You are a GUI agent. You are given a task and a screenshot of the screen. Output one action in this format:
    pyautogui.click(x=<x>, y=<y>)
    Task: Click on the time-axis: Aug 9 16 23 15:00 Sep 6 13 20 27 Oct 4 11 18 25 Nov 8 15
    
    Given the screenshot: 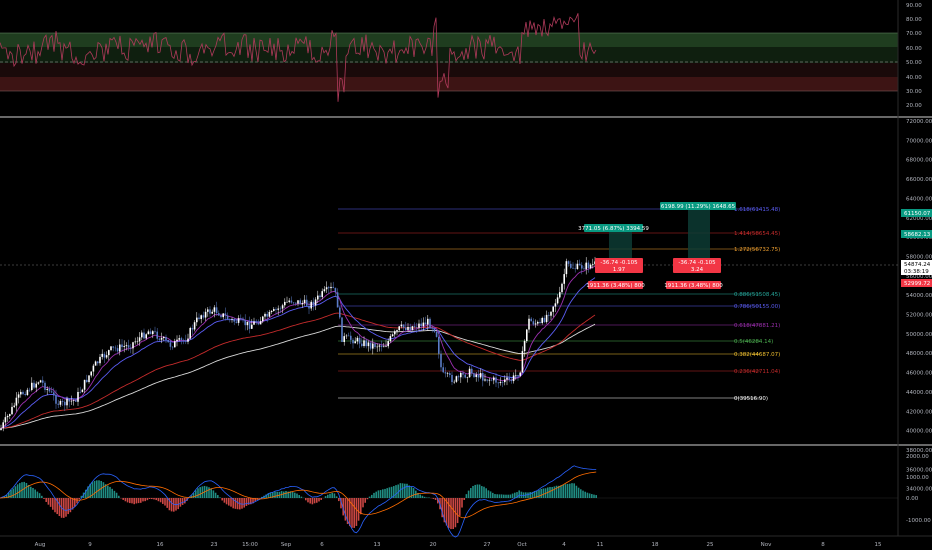 What is the action you would take?
    pyautogui.click(x=458, y=545)
    